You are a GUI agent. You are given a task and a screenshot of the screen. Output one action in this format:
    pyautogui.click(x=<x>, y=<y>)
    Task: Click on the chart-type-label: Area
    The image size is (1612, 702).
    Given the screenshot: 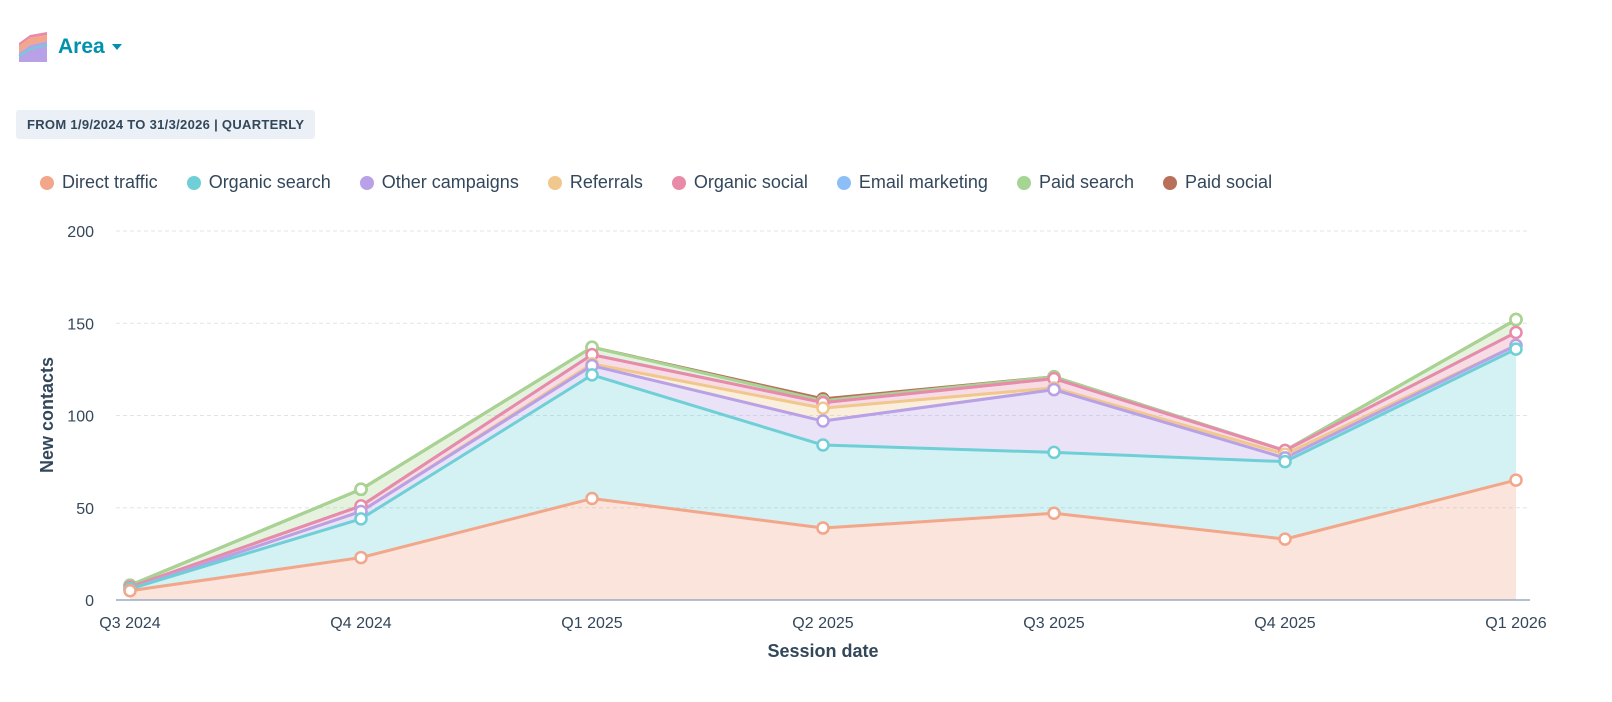 What is the action you would take?
    pyautogui.click(x=81, y=46)
    